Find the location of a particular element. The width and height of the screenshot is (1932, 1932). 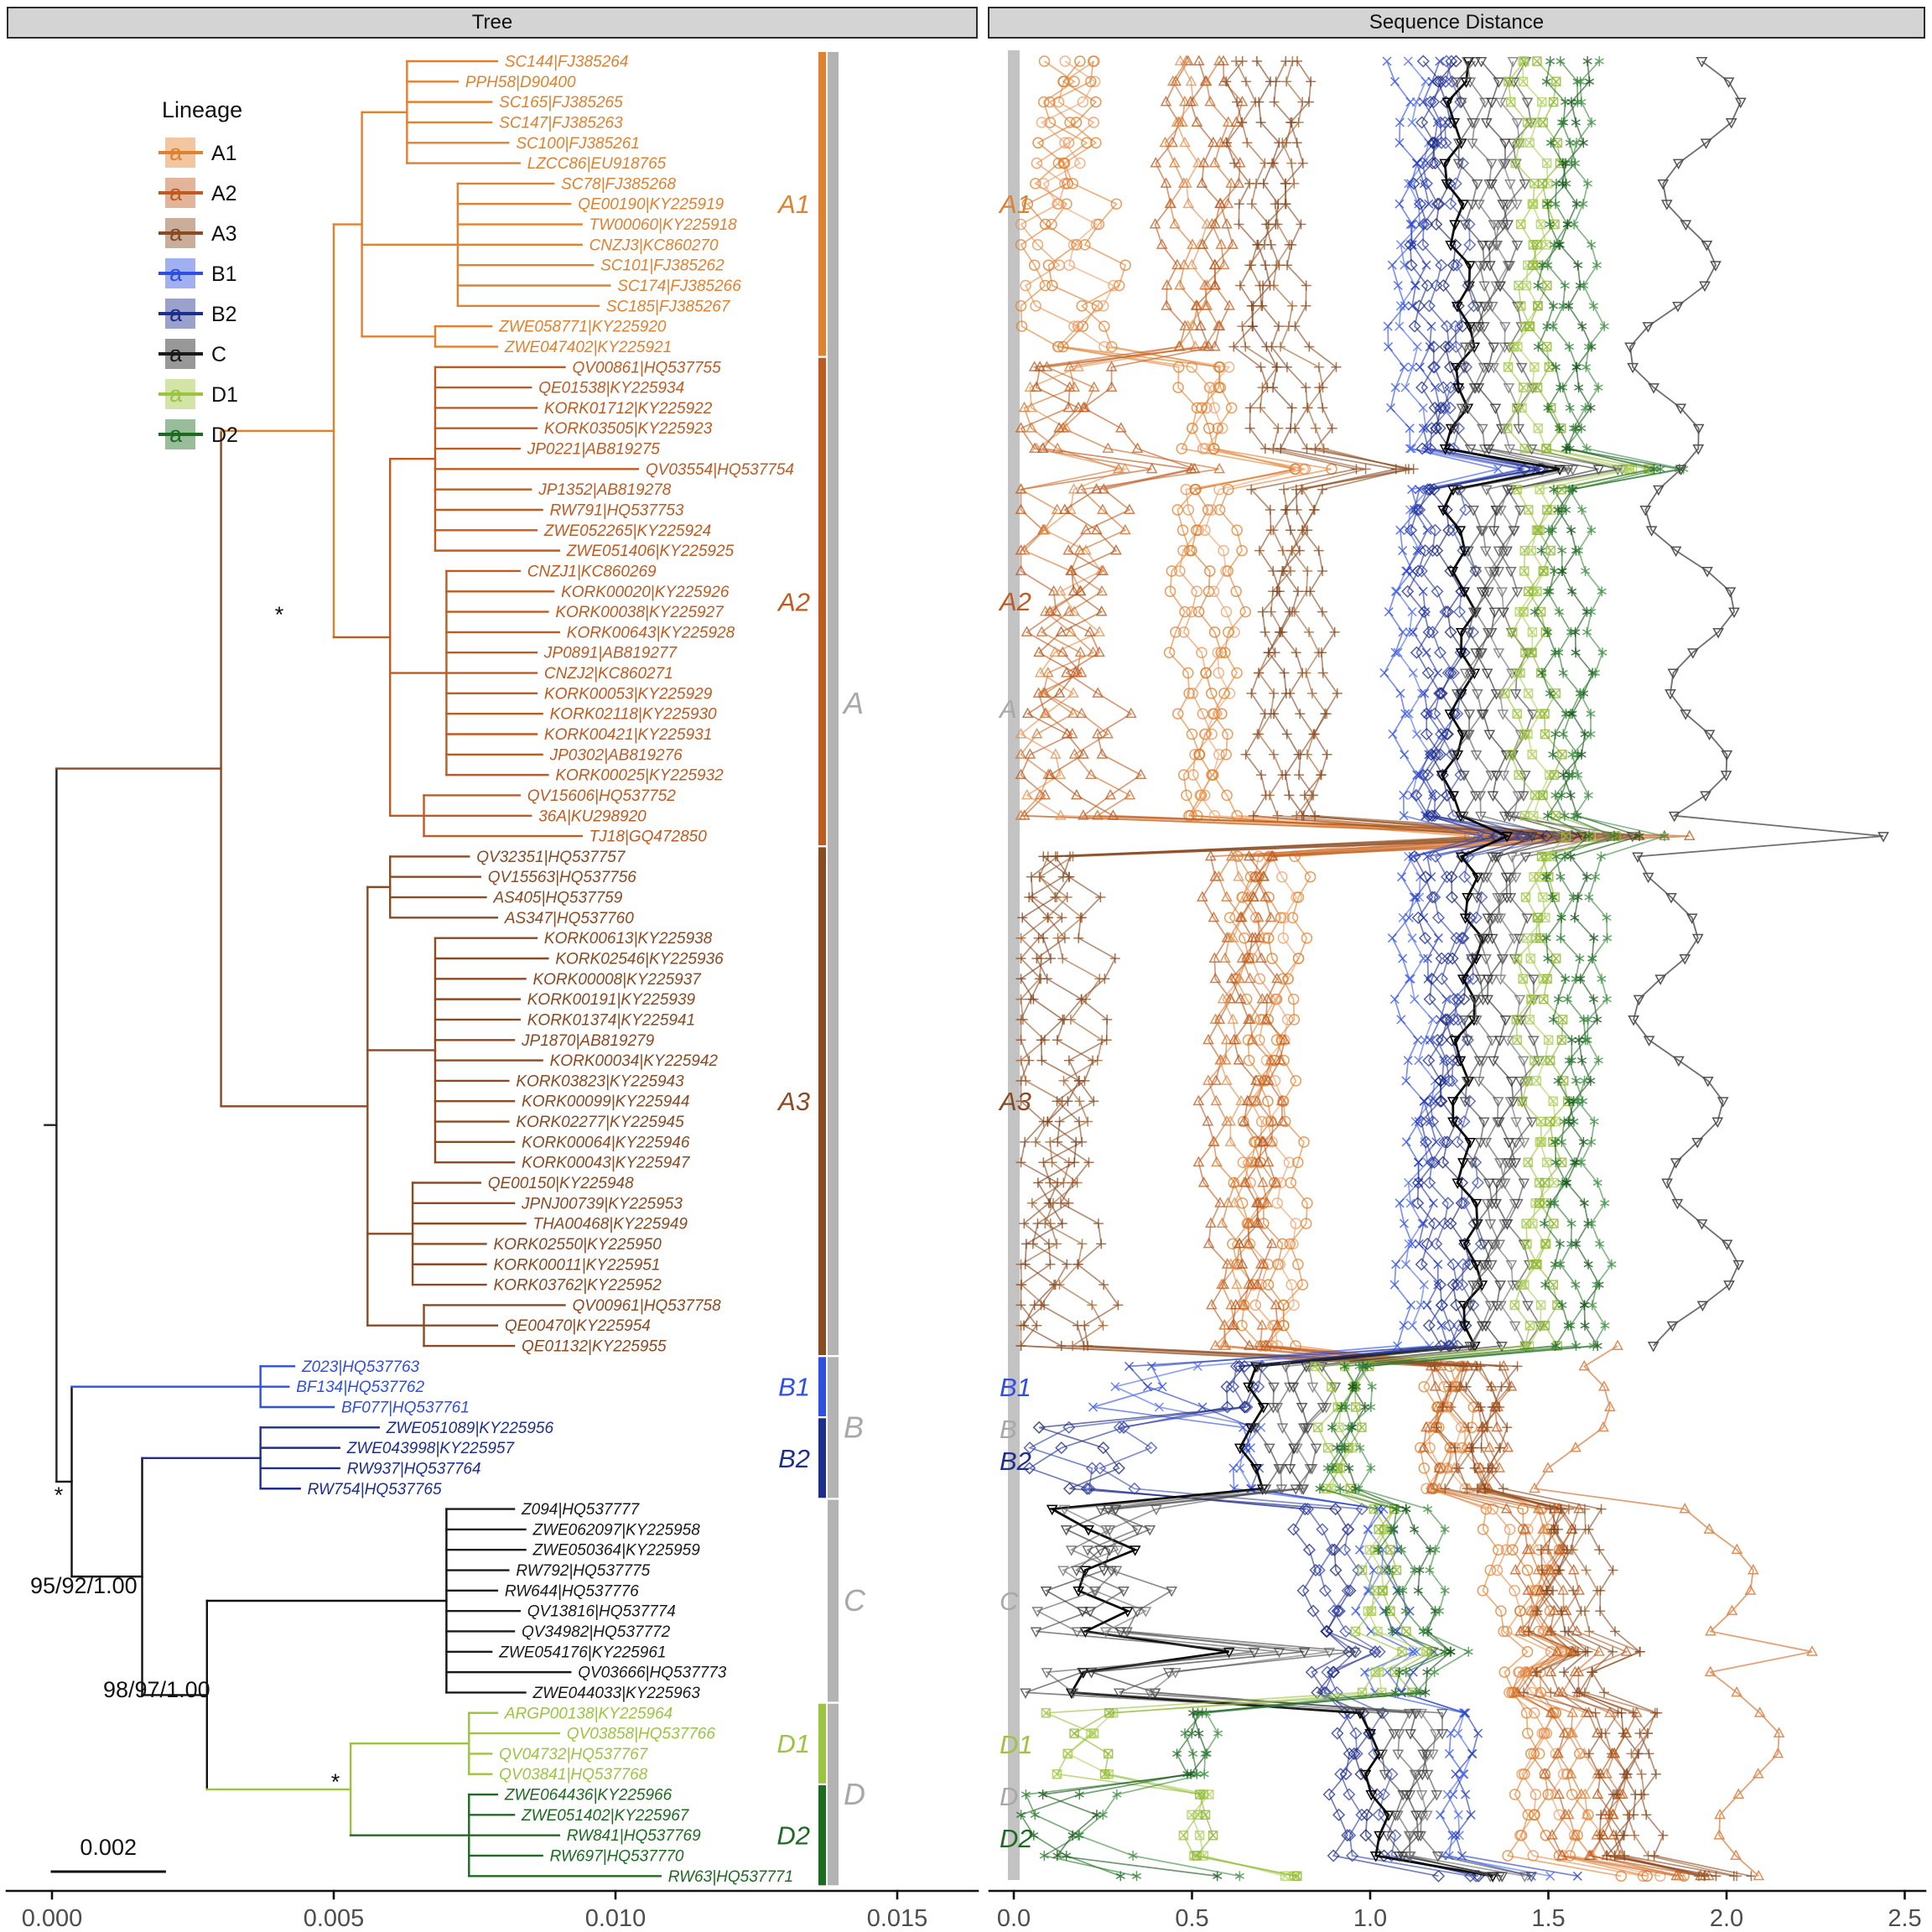

tip-label: KORK02277|KY225945 is located at coordinates (600, 1122).